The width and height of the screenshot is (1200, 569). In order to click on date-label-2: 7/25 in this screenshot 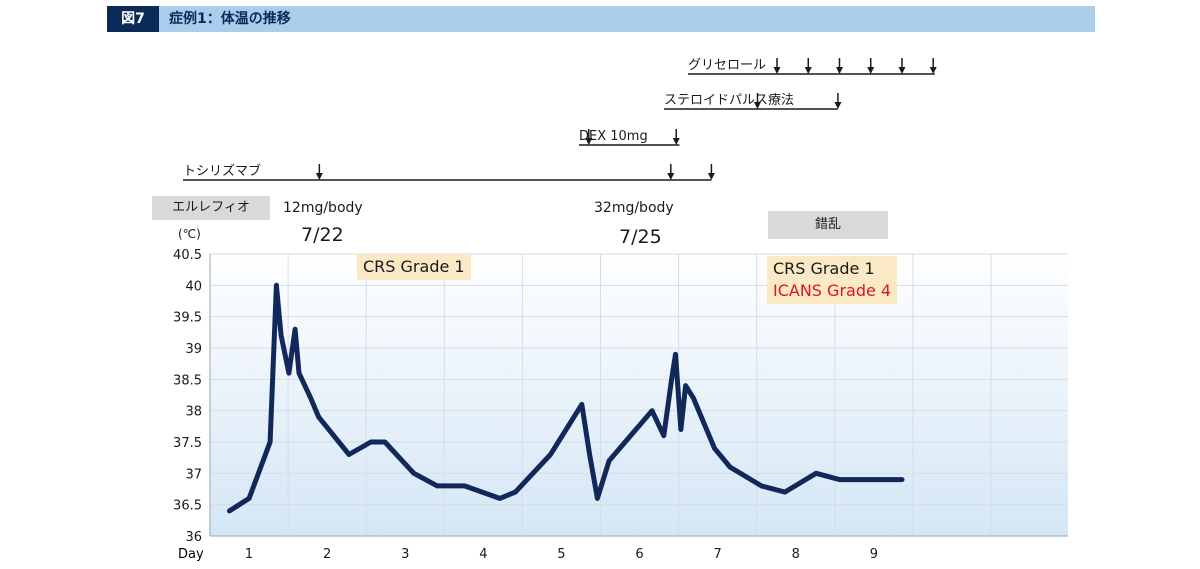, I will do `click(640, 237)`.